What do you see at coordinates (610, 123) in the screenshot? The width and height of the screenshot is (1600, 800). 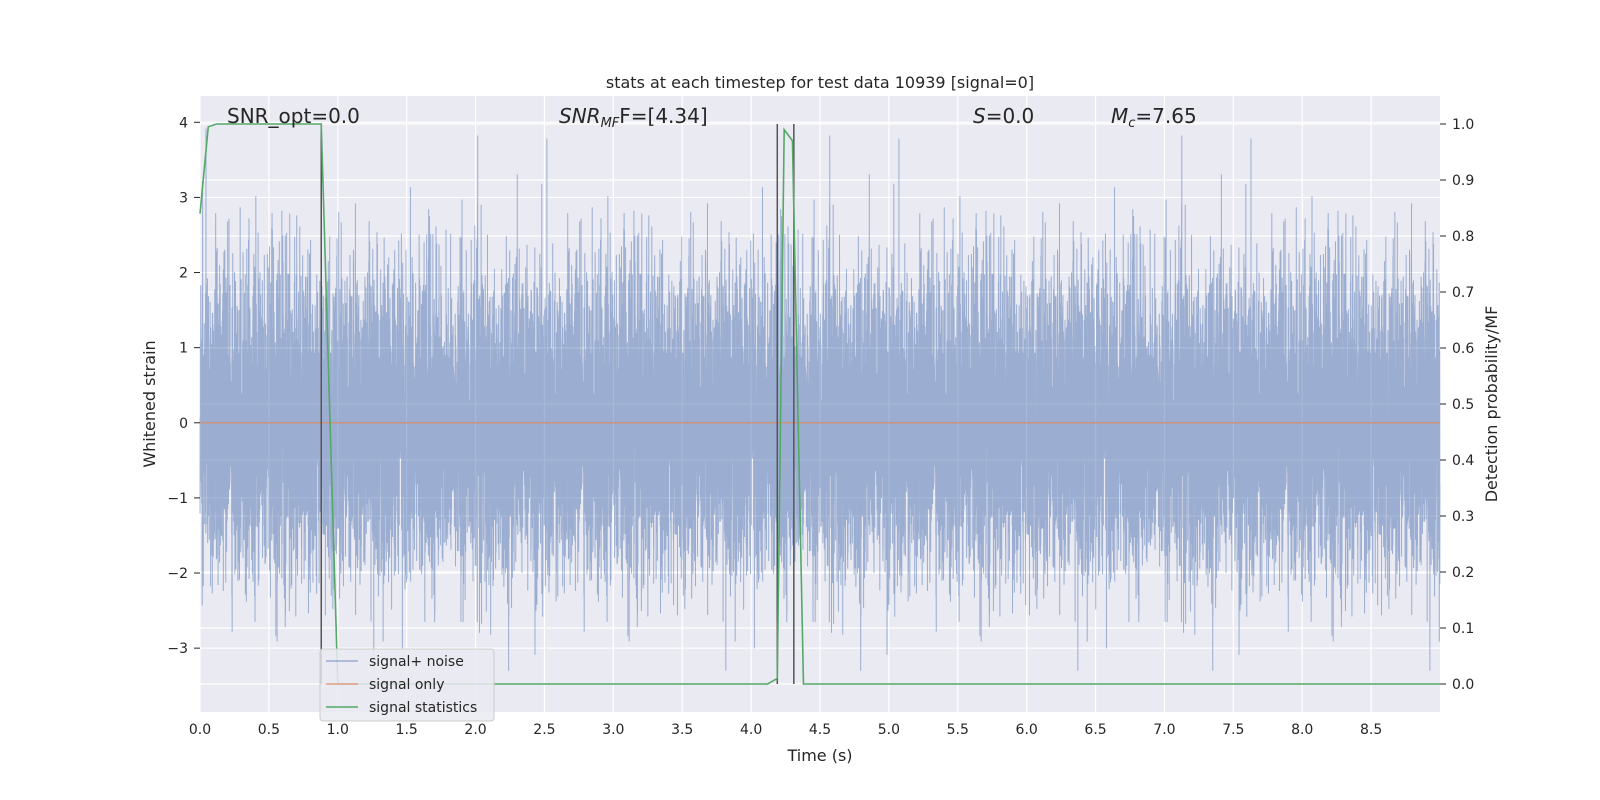 I see `snr-mf-sub: MF` at bounding box center [610, 123].